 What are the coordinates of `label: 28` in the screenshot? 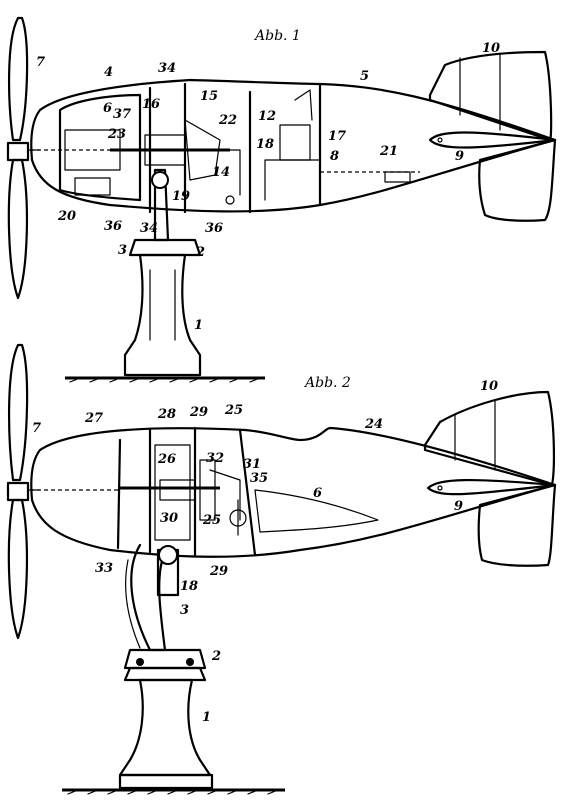 It's located at (166, 414).